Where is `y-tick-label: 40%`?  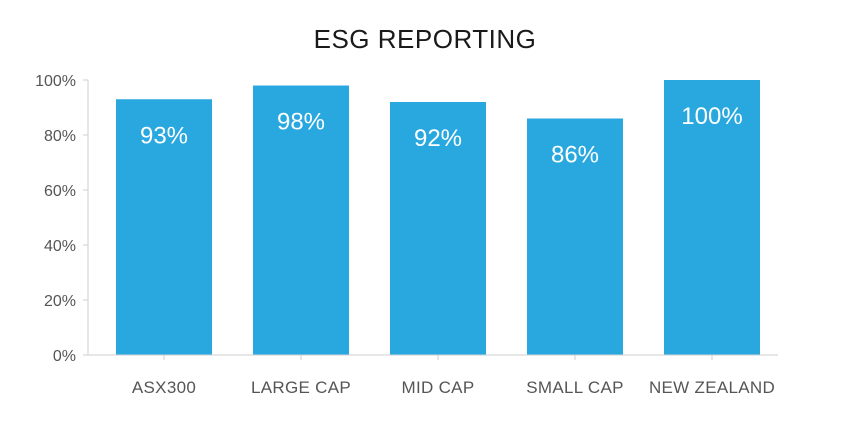
y-tick-label: 40% is located at coordinates (60, 246).